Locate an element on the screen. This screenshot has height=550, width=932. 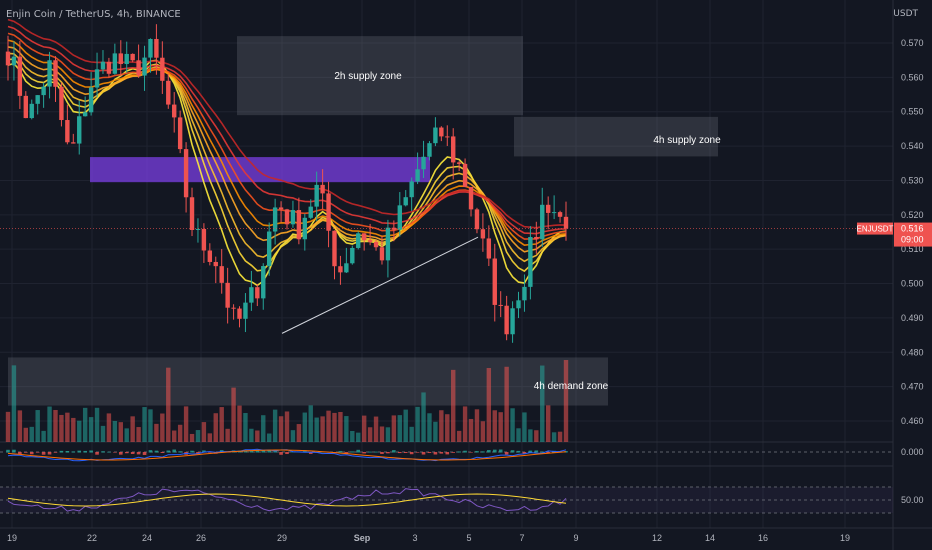
symbol-title: Enjin Coin / TetherUS, 4h, BINANCE is located at coordinates (93, 14).